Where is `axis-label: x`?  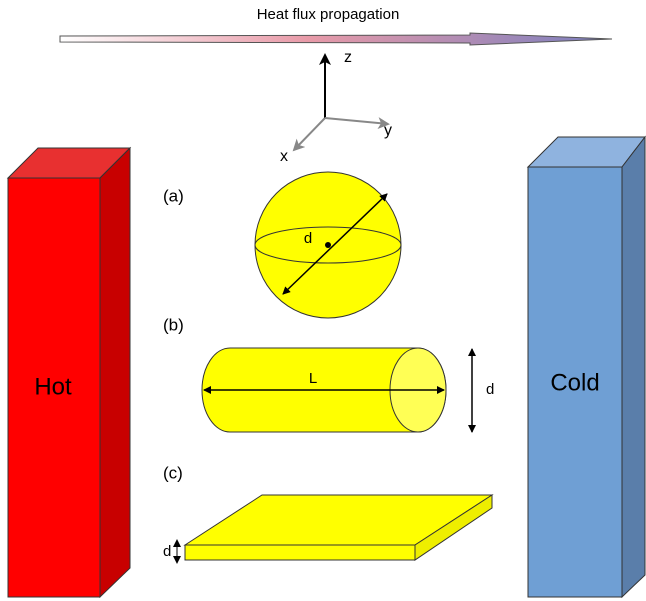
axis-label: x is located at coordinates (284, 156).